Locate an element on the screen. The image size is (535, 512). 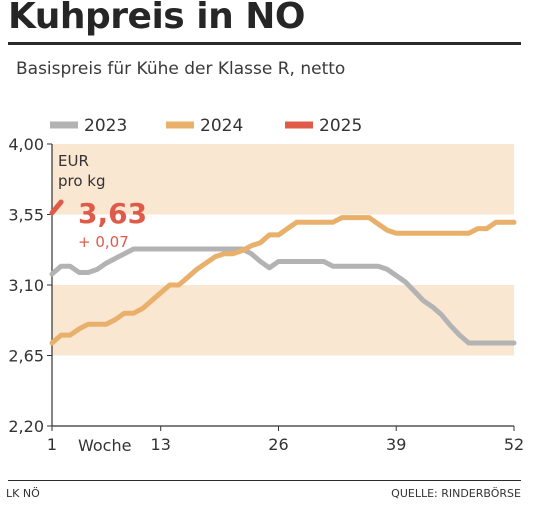
legend-label-2023: 2023 is located at coordinates (105, 126).